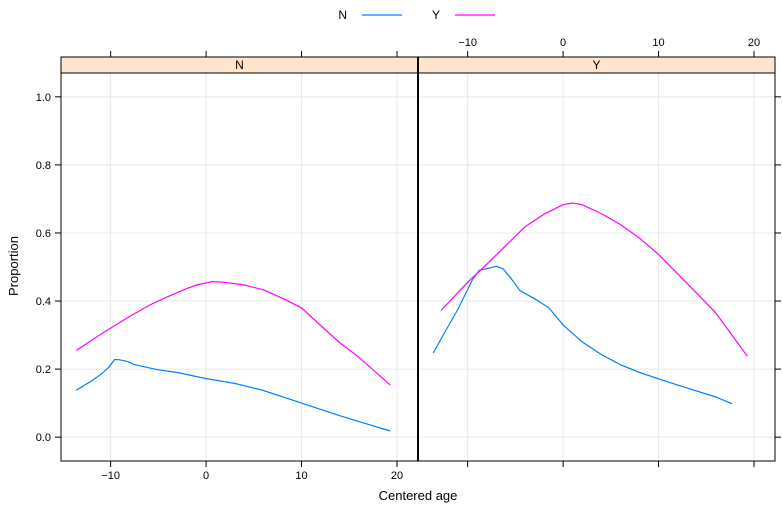 The height and width of the screenshot is (509, 782). Describe the element at coordinates (43, 166) in the screenshot. I see `y-tick-label: 0.8` at that location.